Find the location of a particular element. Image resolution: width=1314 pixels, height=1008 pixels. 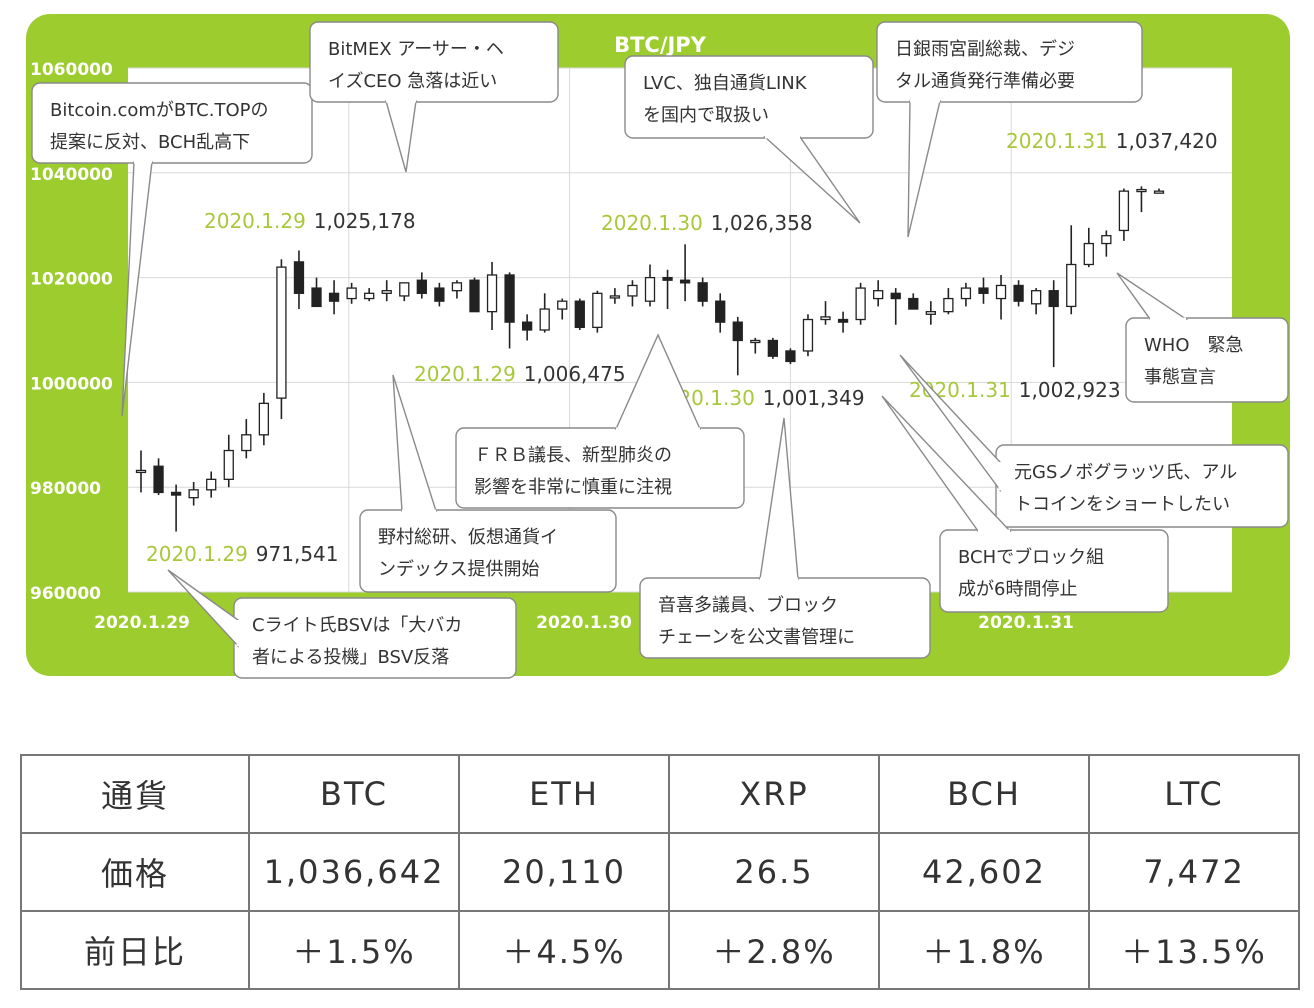

callout-text: トコインをショートしたい is located at coordinates (1122, 504).